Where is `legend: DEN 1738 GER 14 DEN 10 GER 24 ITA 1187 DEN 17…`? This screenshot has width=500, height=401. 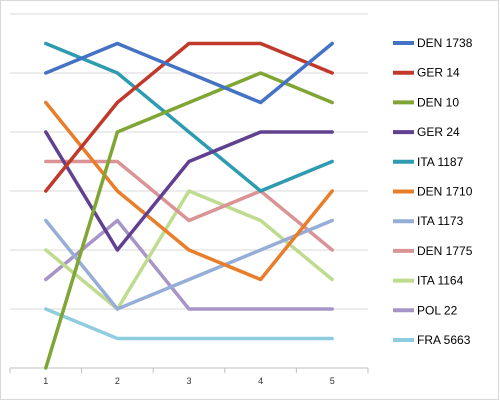 legend: DEN 1738 GER 14 DEN 10 GER 24 ITA 1187 DEN 17… is located at coordinates (433, 191).